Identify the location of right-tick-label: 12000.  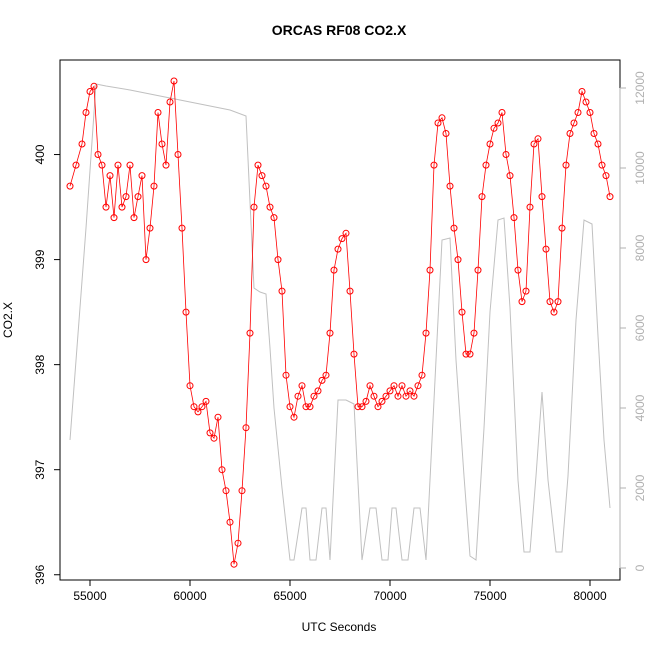
(640, 88).